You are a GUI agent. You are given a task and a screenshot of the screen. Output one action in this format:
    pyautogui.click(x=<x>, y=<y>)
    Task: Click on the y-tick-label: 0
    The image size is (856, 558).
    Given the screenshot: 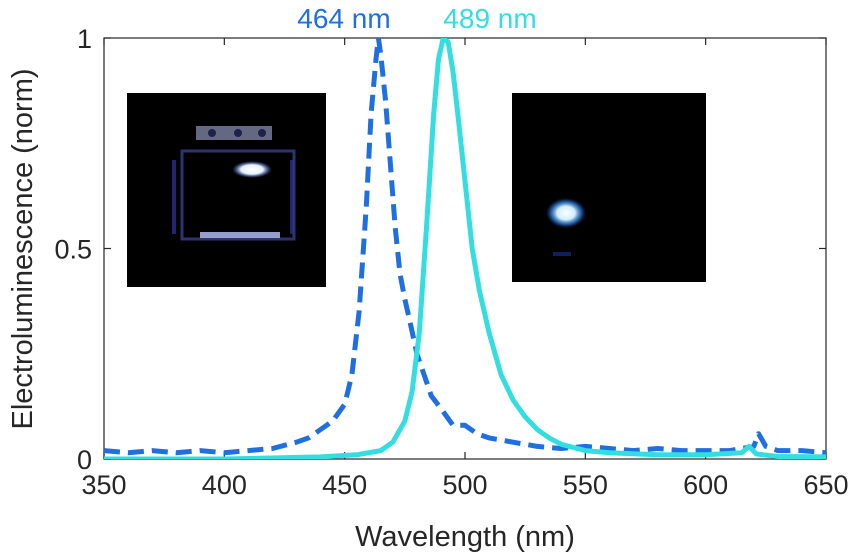 What is the action you would take?
    pyautogui.click(x=84, y=460)
    